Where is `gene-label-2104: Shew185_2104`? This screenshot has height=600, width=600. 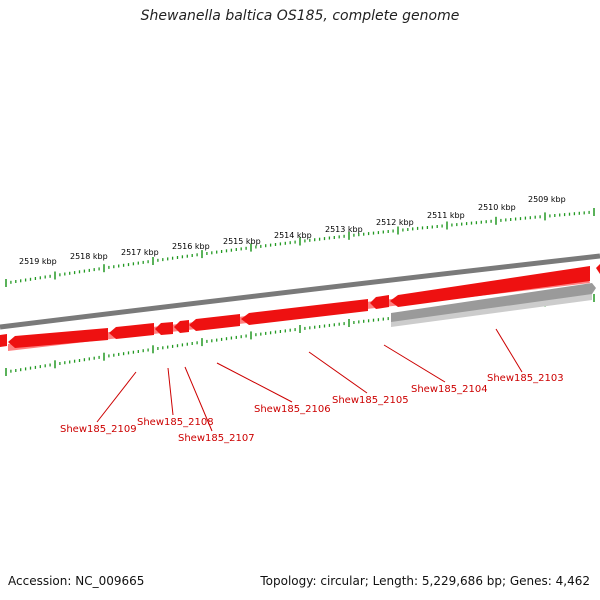
gene-label-2104: Shew185_2104 is located at coordinates (449, 389).